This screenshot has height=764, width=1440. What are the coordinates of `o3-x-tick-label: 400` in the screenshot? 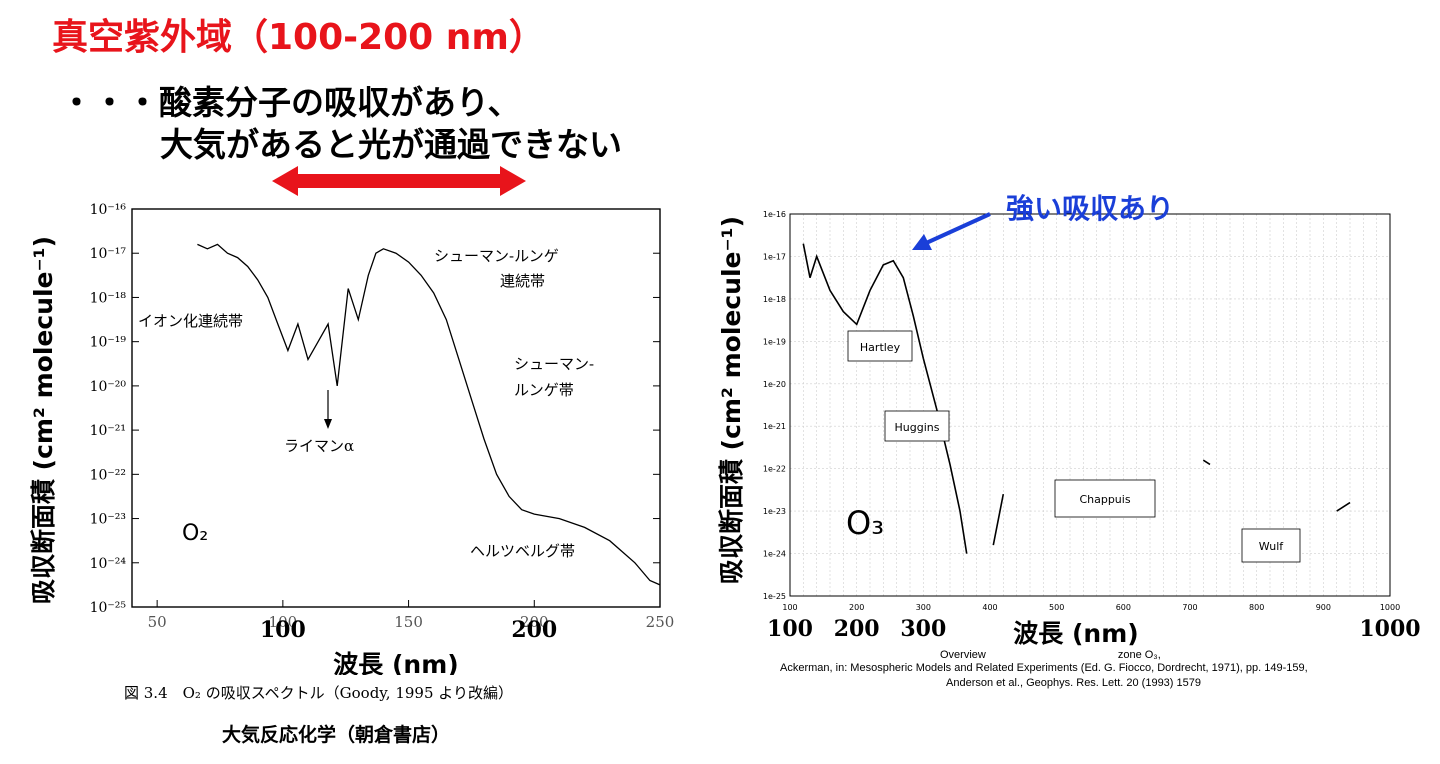 It's located at (989, 607).